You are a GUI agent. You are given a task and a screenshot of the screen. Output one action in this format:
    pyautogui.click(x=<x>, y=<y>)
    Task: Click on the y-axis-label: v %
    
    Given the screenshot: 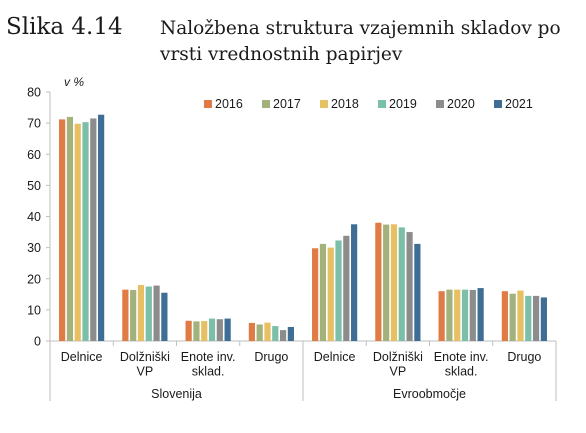 What is the action you would take?
    pyautogui.click(x=74, y=82)
    